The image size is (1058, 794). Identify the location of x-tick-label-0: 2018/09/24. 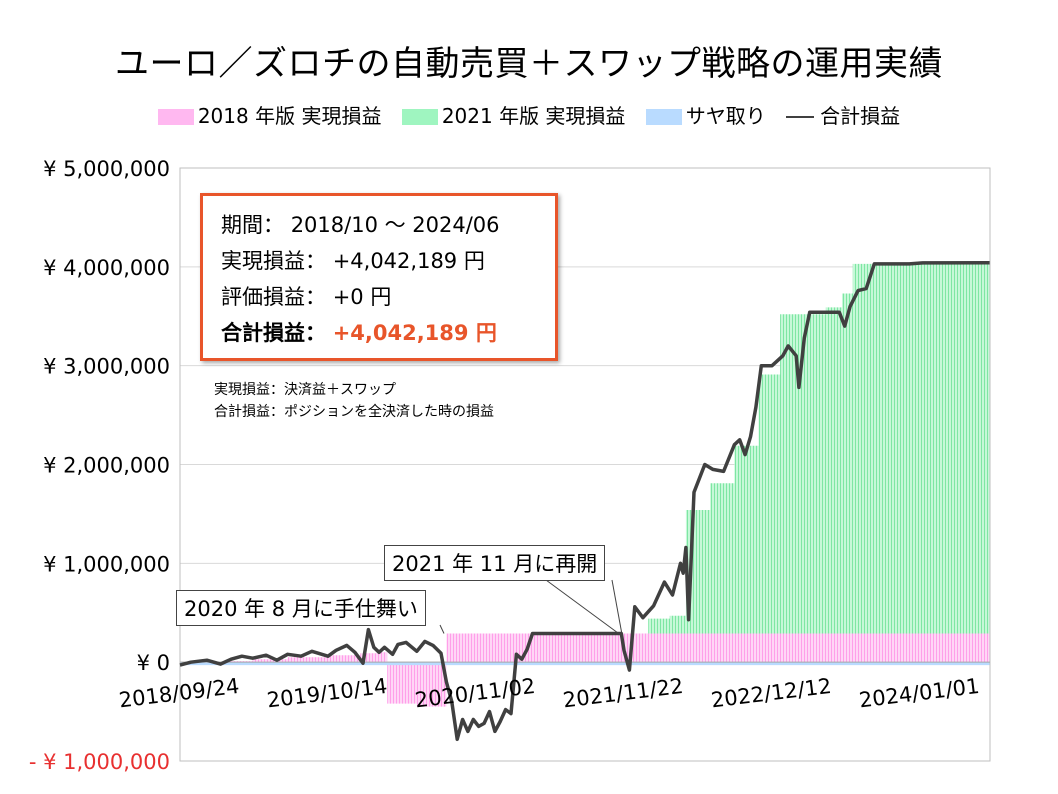
(179, 693).